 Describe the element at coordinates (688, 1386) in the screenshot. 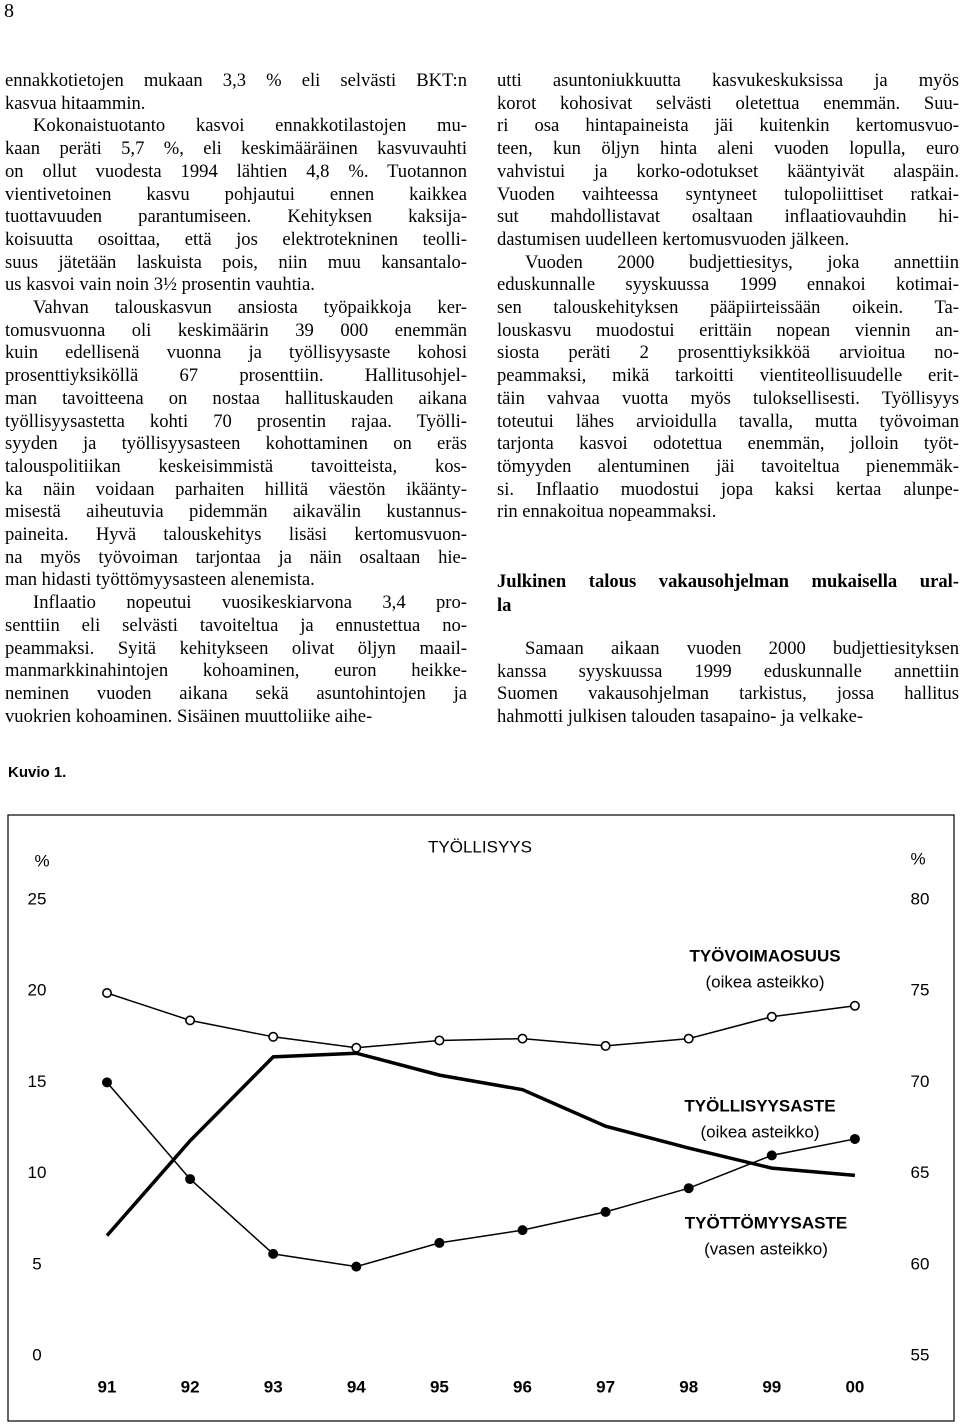

I see `x-tick-label: 98` at that location.